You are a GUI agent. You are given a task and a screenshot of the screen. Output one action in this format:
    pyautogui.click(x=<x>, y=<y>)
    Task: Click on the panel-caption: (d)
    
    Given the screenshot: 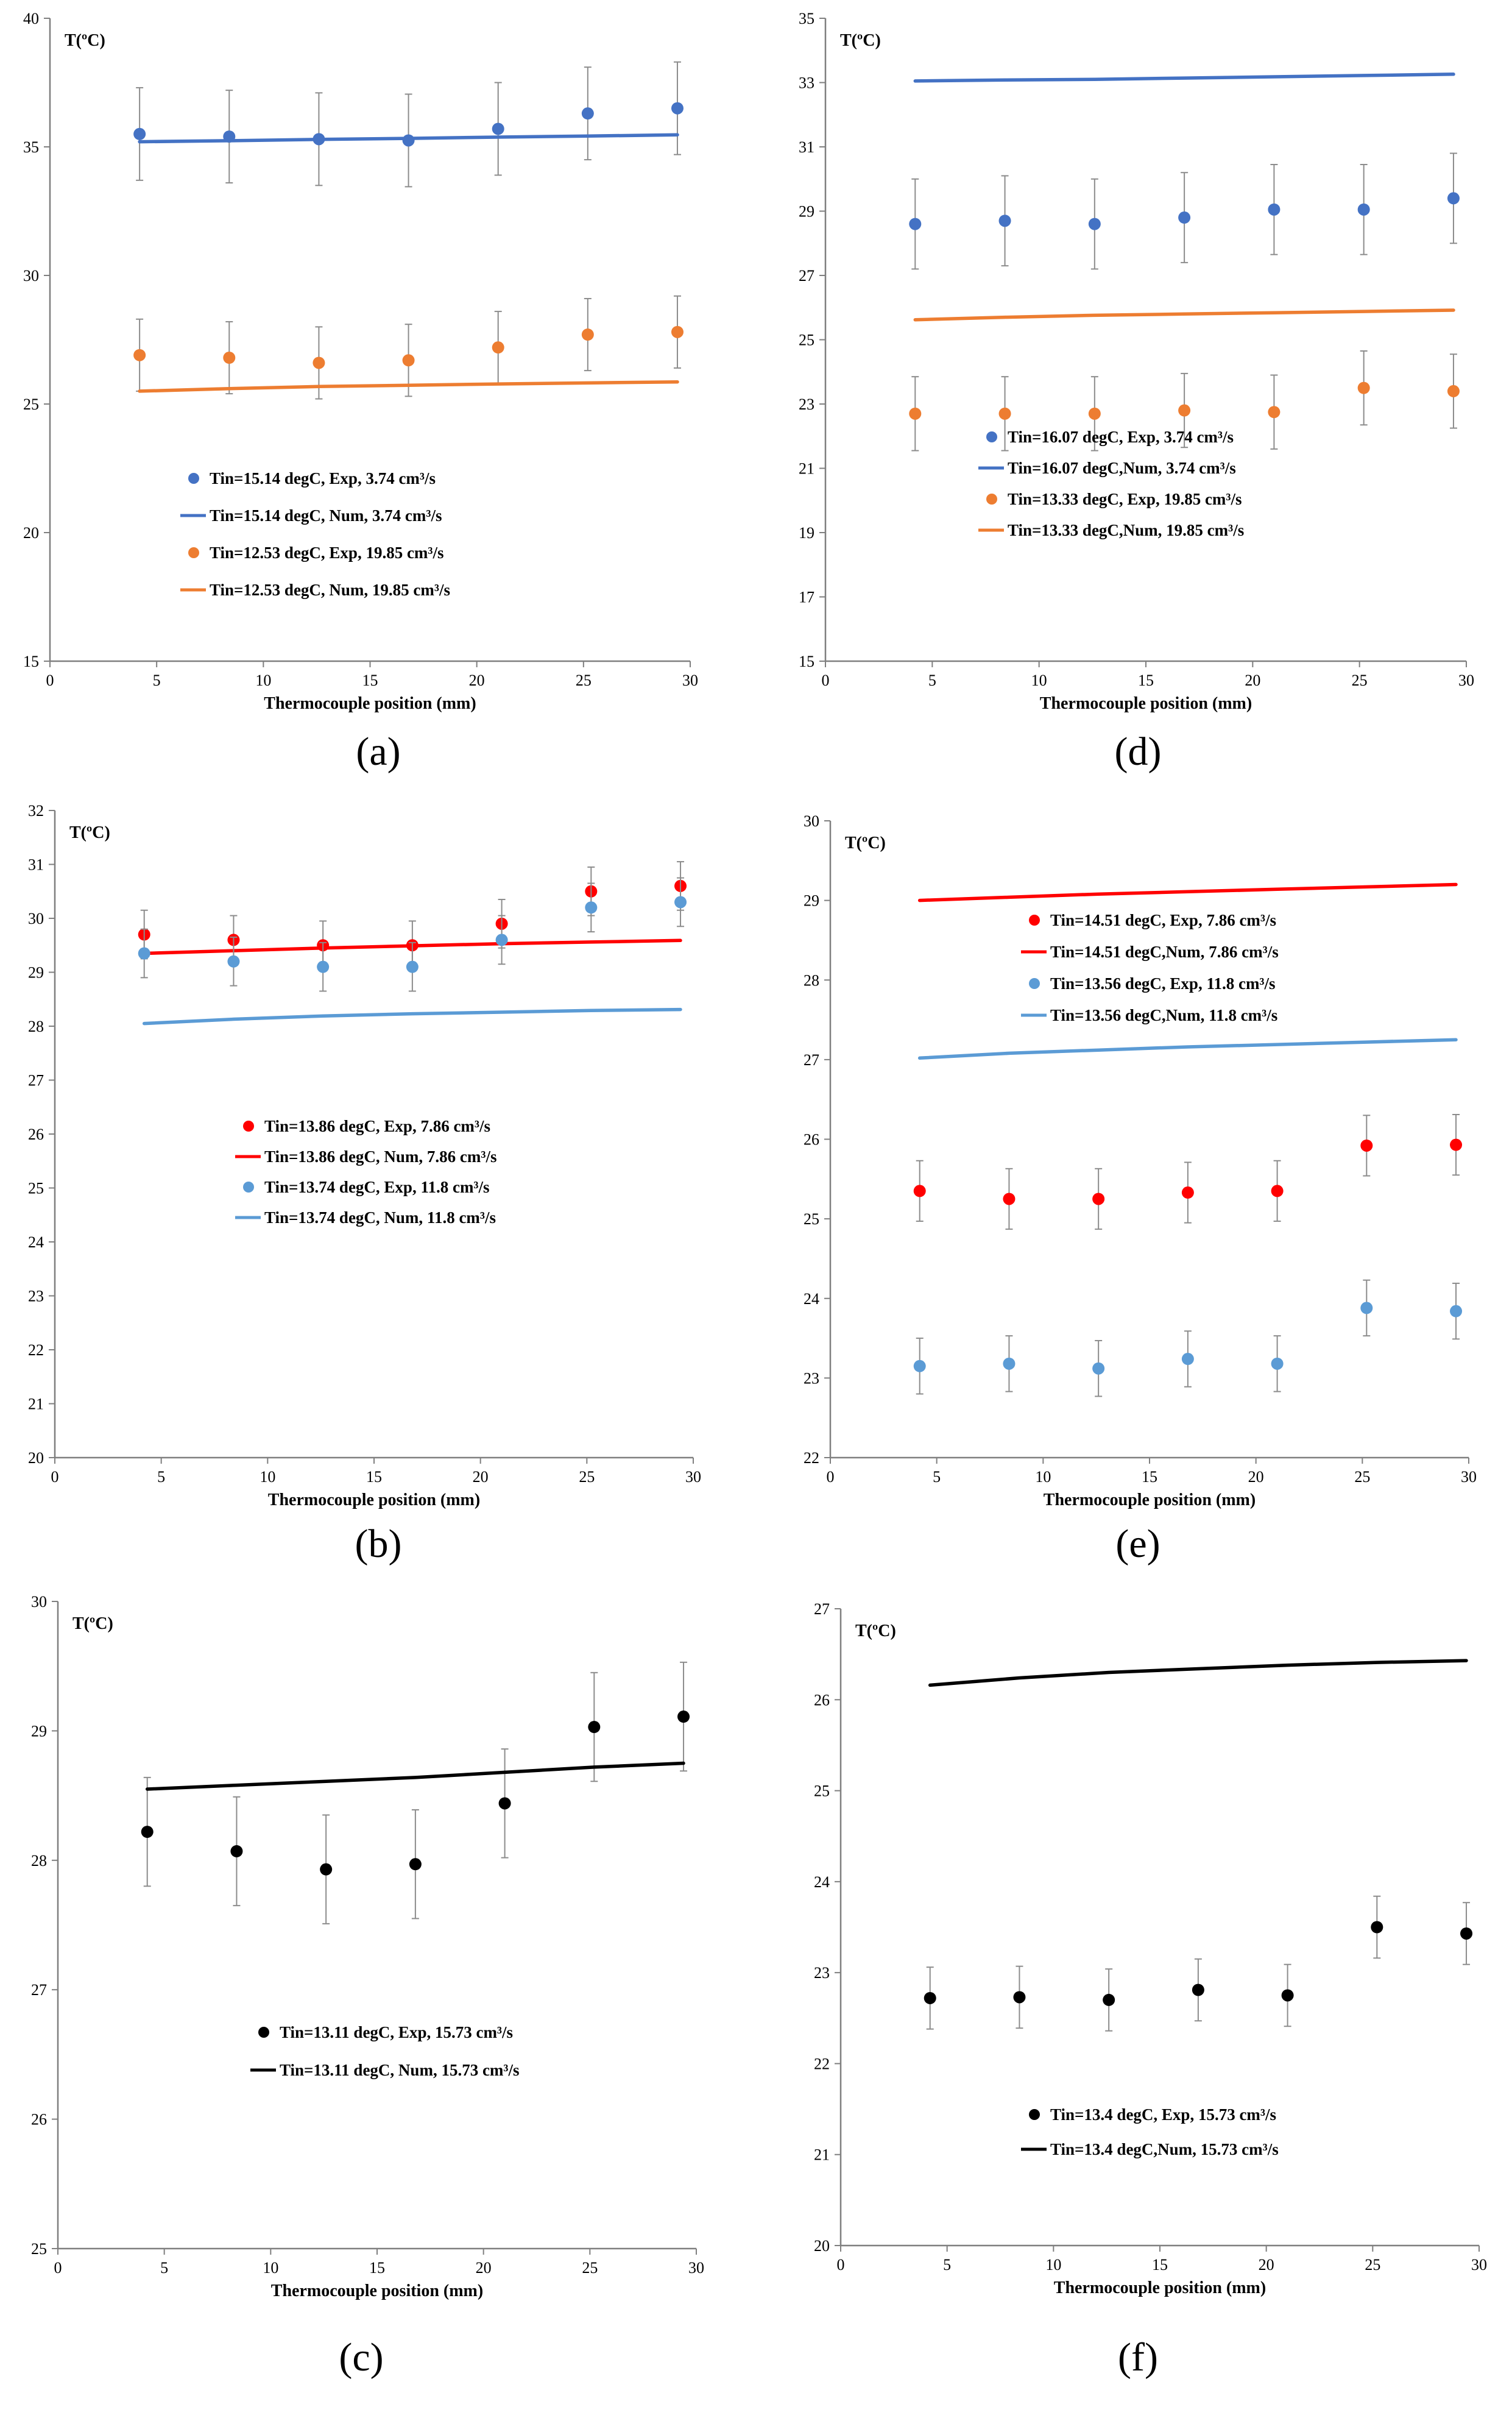 What is the action you would take?
    pyautogui.click(x=1138, y=751)
    